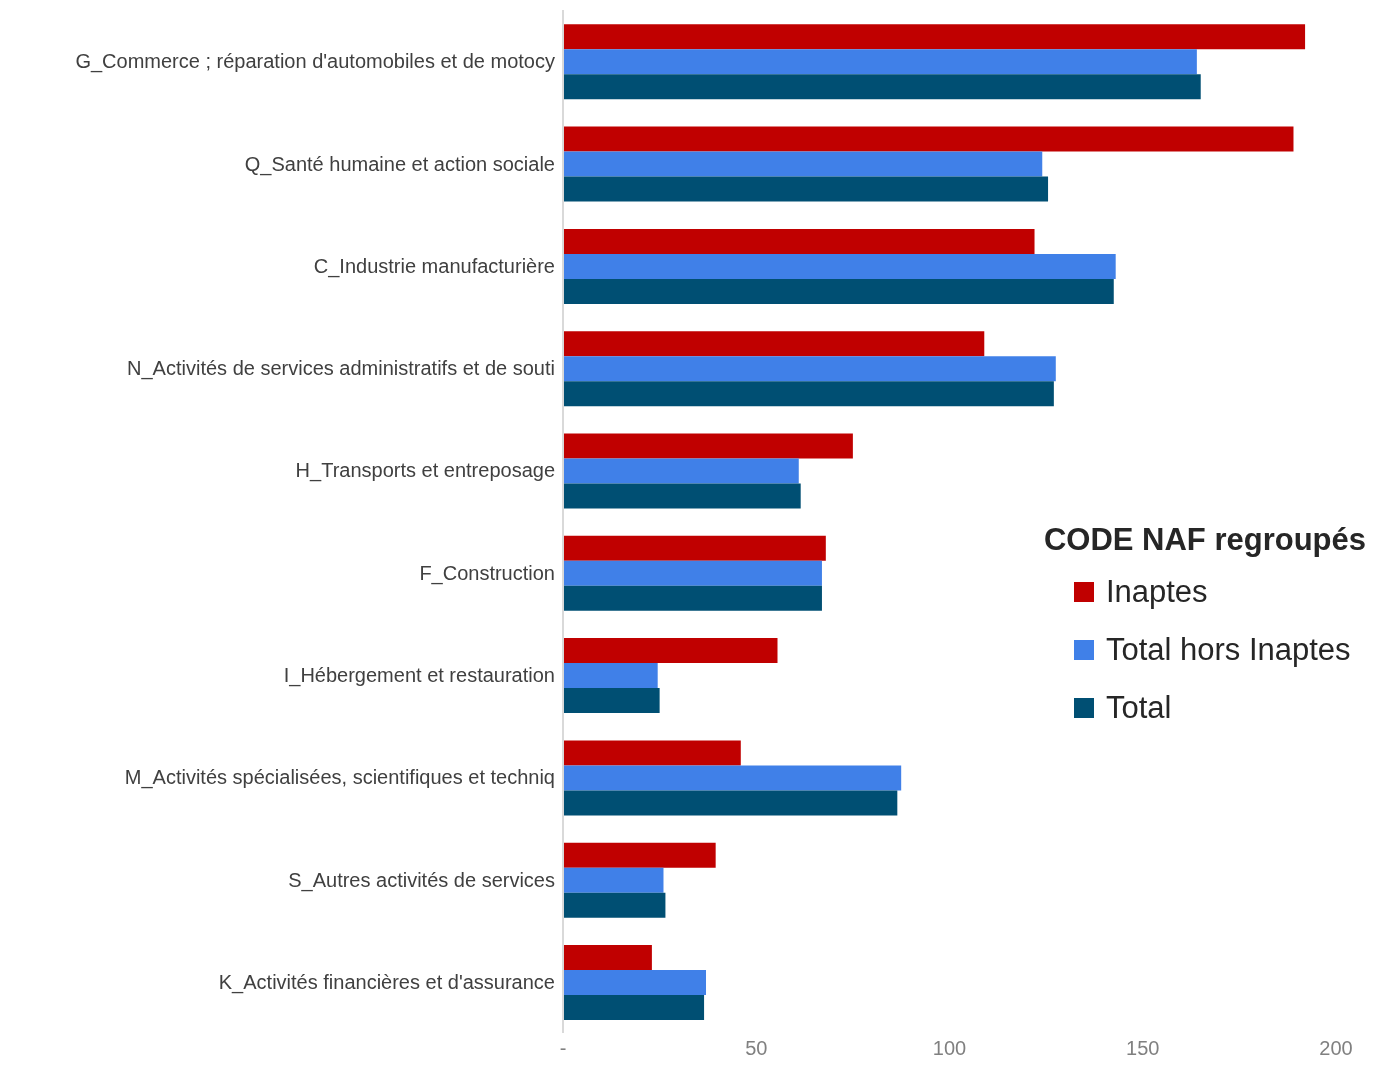  What do you see at coordinates (949, 1048) in the screenshot?
I see `x-tick-label: 100` at bounding box center [949, 1048].